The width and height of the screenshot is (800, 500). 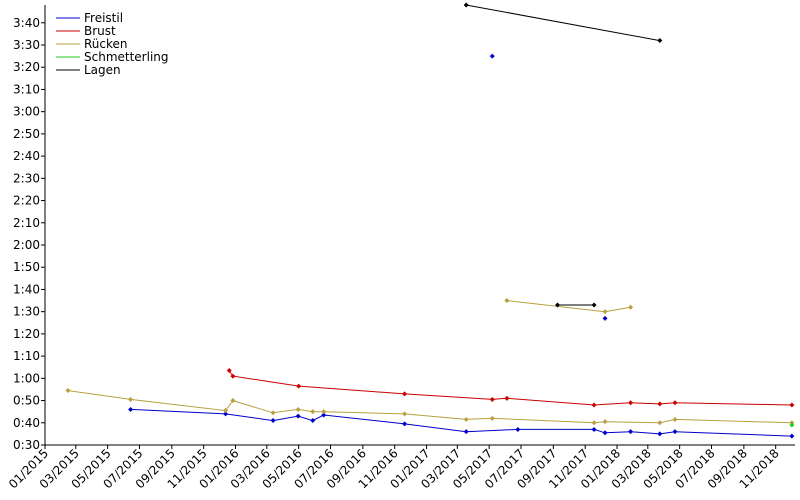 I want to click on y-tick-label: 1:20, so click(x=26, y=334).